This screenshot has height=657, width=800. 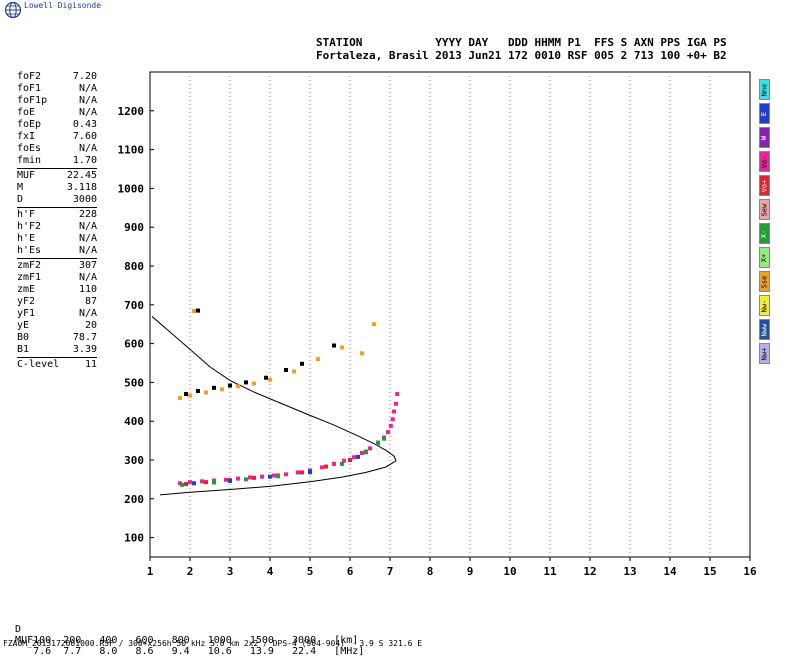 I want to click on param-label: h'F, so click(x=26, y=214).